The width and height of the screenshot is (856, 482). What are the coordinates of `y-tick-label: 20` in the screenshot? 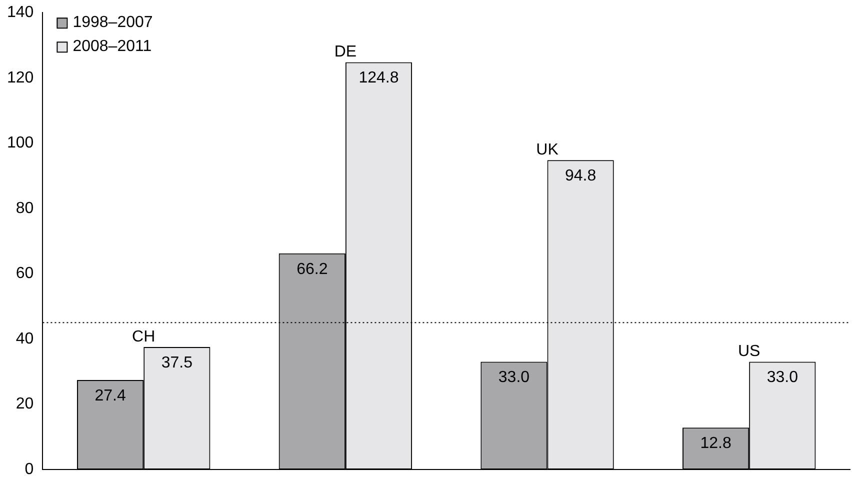 It's located at (25, 404).